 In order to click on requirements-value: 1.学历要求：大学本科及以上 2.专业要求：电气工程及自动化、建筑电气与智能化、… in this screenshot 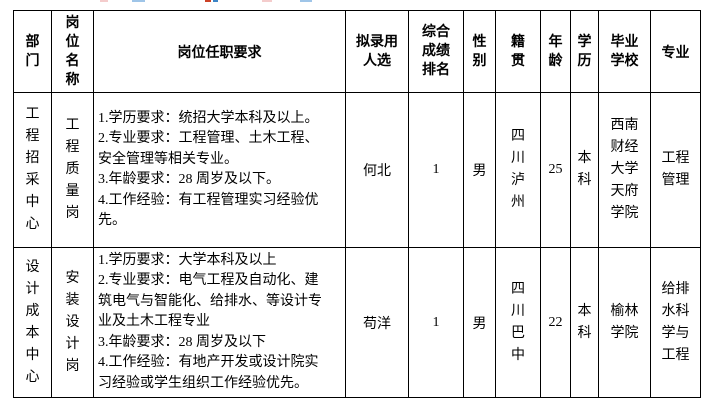, I will do `click(210, 321)`.